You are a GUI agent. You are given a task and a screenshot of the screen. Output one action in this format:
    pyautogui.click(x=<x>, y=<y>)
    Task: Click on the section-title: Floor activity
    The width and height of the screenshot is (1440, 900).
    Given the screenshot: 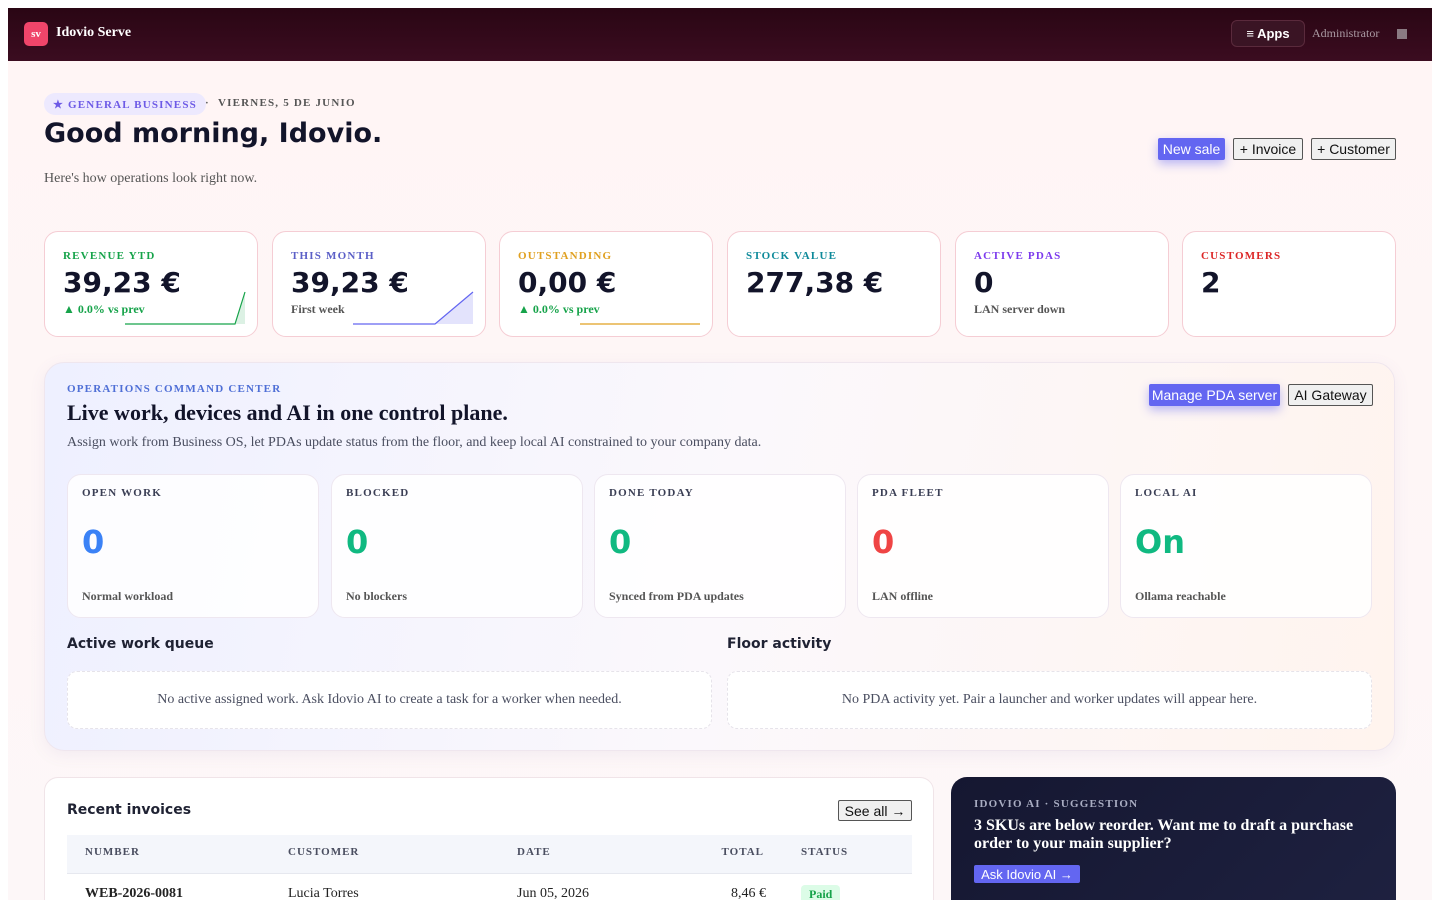 What is the action you would take?
    pyautogui.click(x=779, y=644)
    